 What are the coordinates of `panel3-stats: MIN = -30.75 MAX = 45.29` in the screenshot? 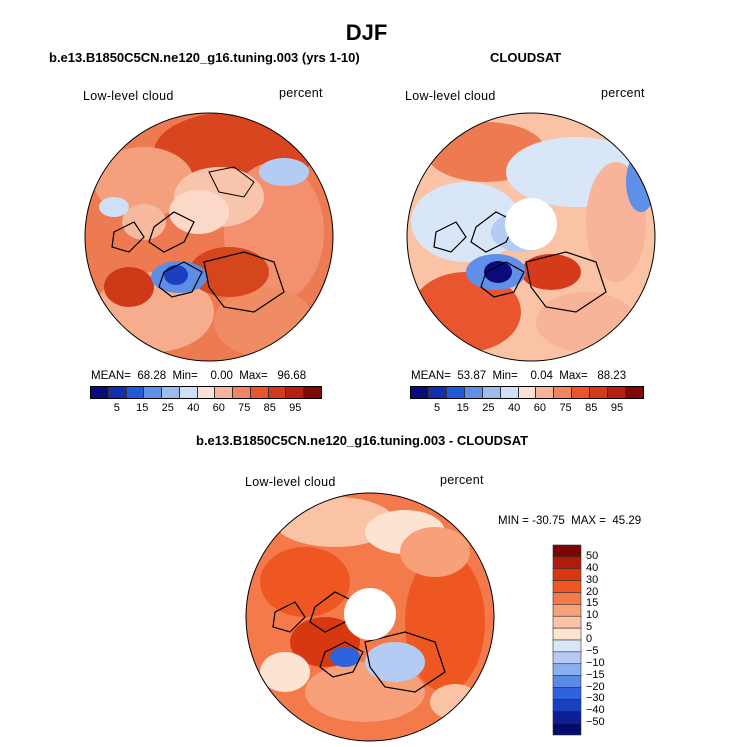 It's located at (570, 521).